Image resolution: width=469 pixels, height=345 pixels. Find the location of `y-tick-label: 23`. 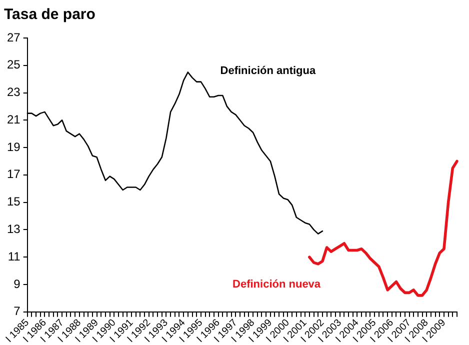

y-tick-label: 23 is located at coordinates (13, 92).